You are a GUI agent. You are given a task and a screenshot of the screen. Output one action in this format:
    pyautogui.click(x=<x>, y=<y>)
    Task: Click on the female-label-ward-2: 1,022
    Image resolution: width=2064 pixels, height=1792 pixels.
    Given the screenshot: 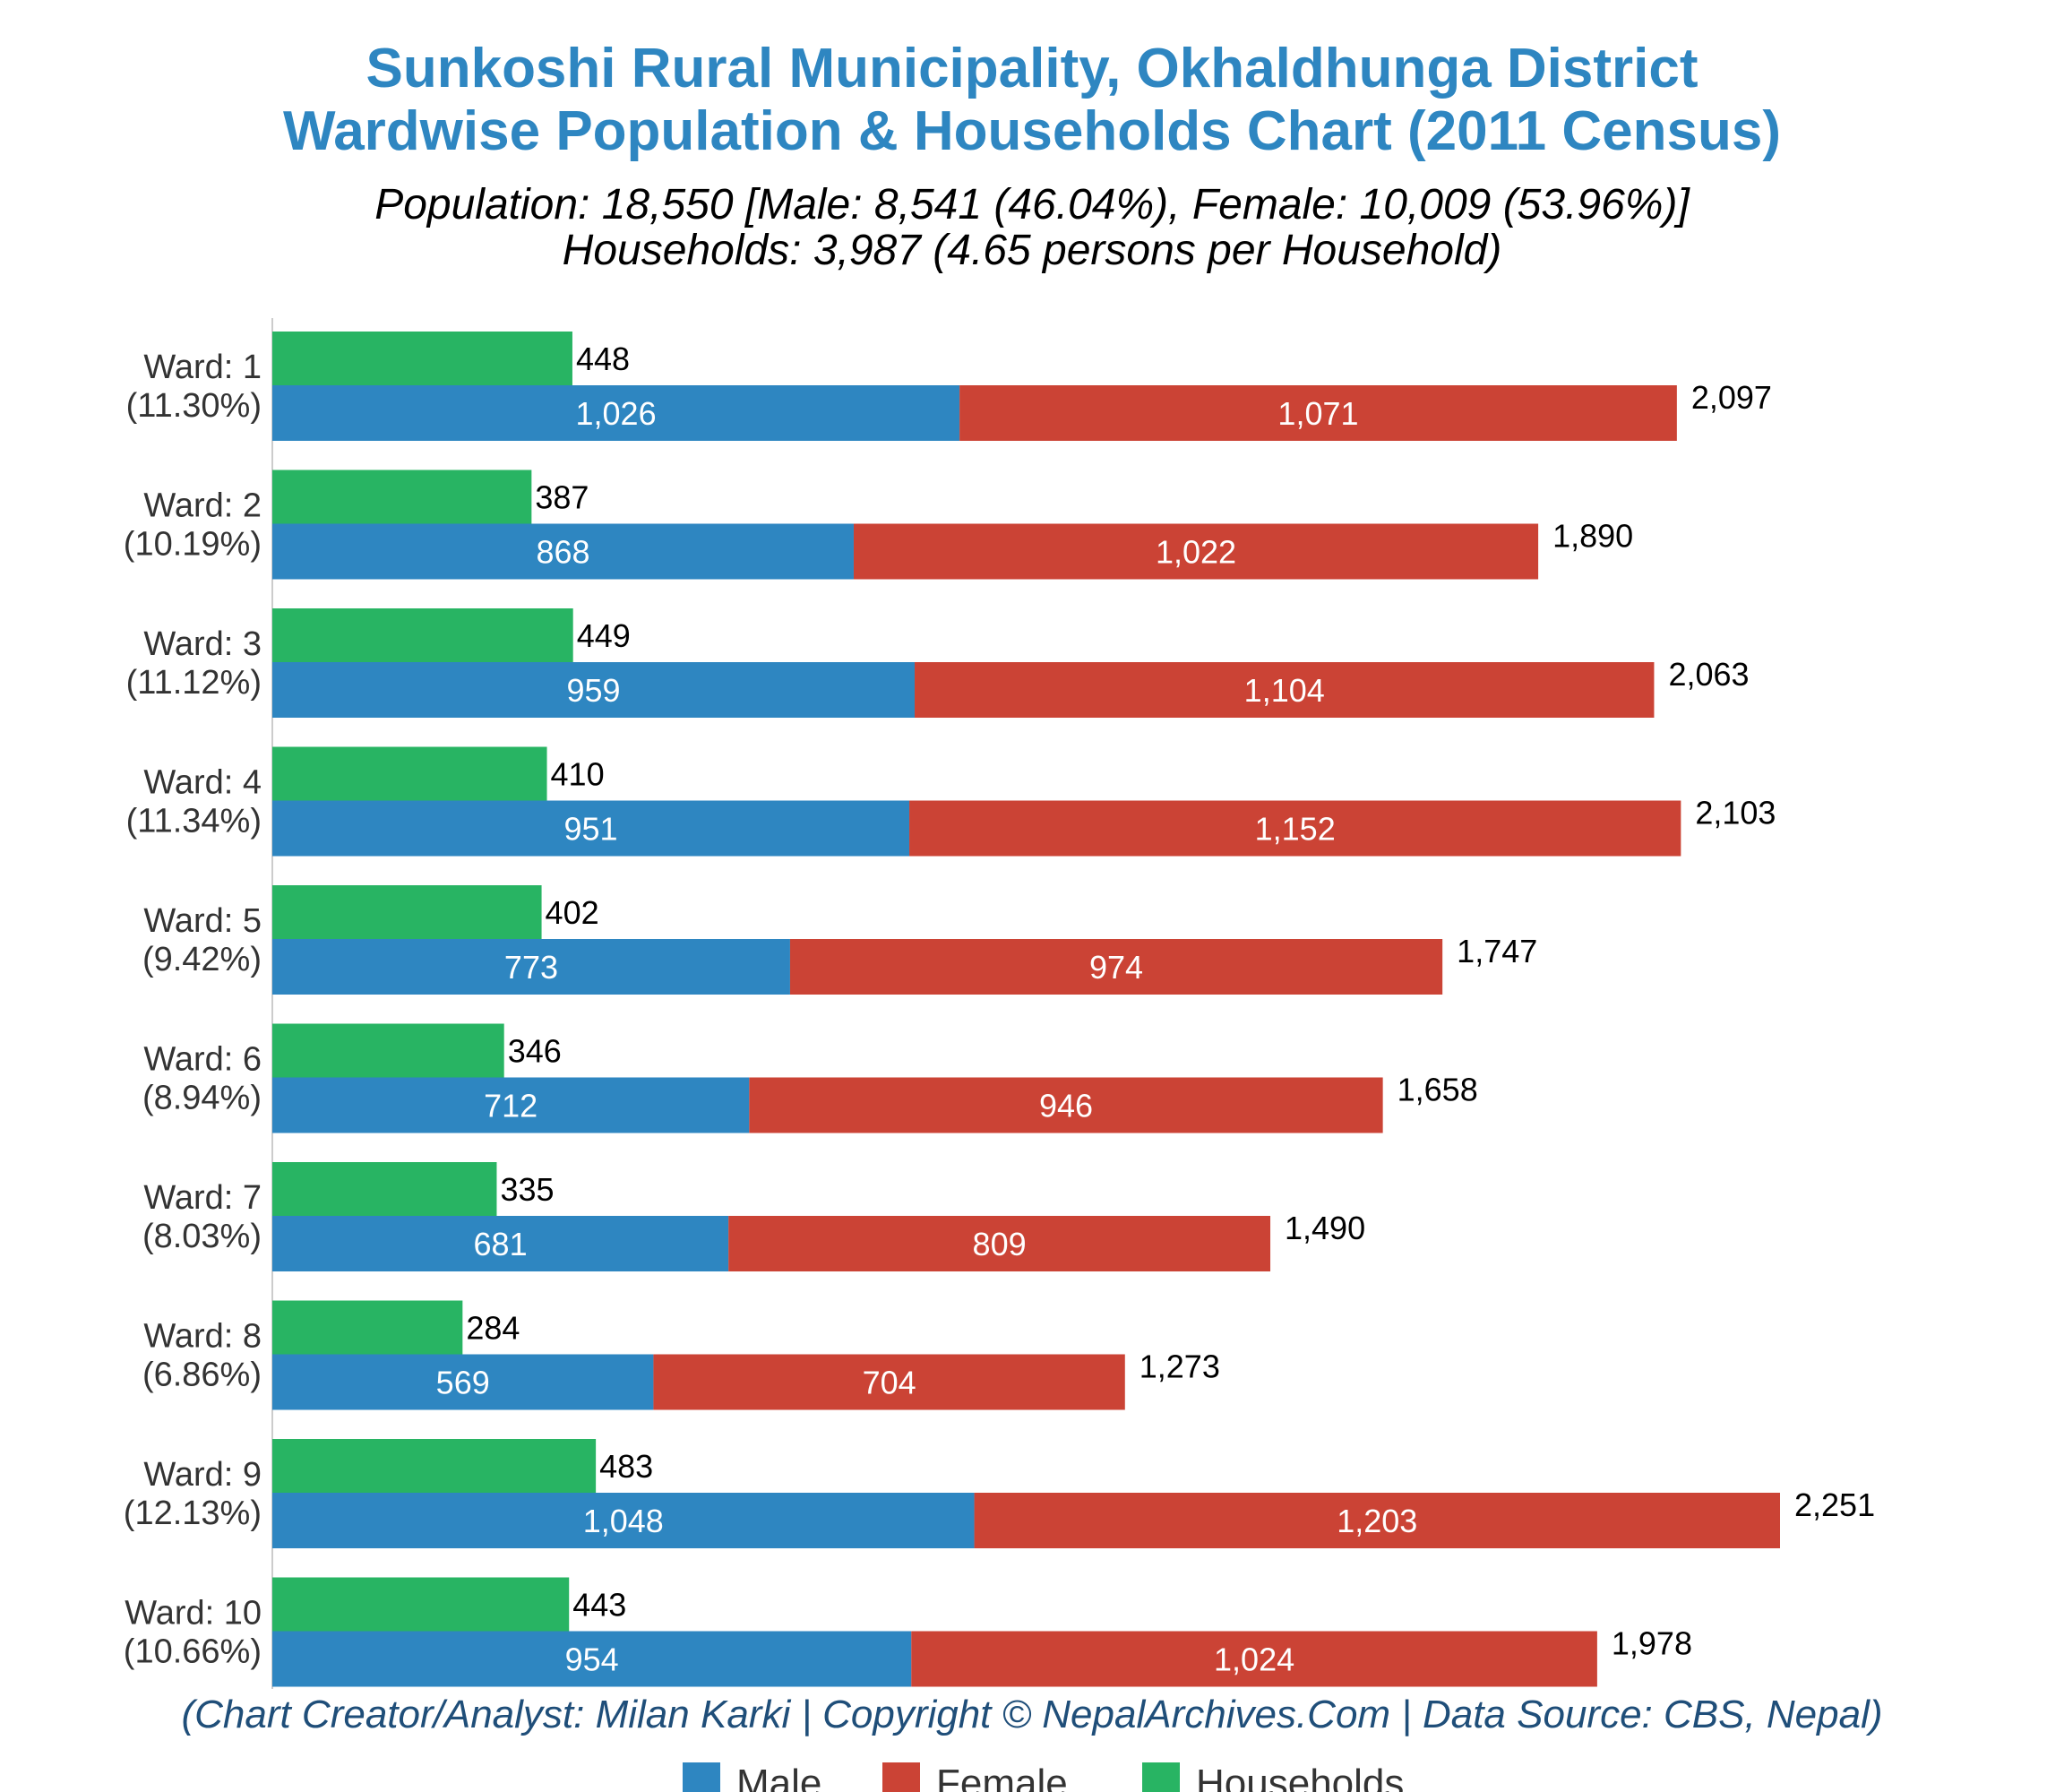 What is the action you would take?
    pyautogui.click(x=1196, y=552)
    